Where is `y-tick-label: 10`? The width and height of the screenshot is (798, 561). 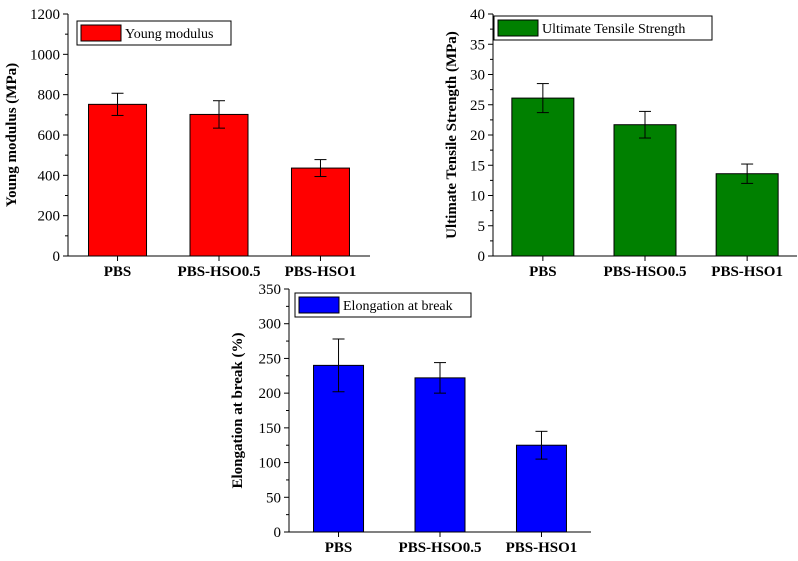
y-tick-label: 10 is located at coordinates (477, 197).